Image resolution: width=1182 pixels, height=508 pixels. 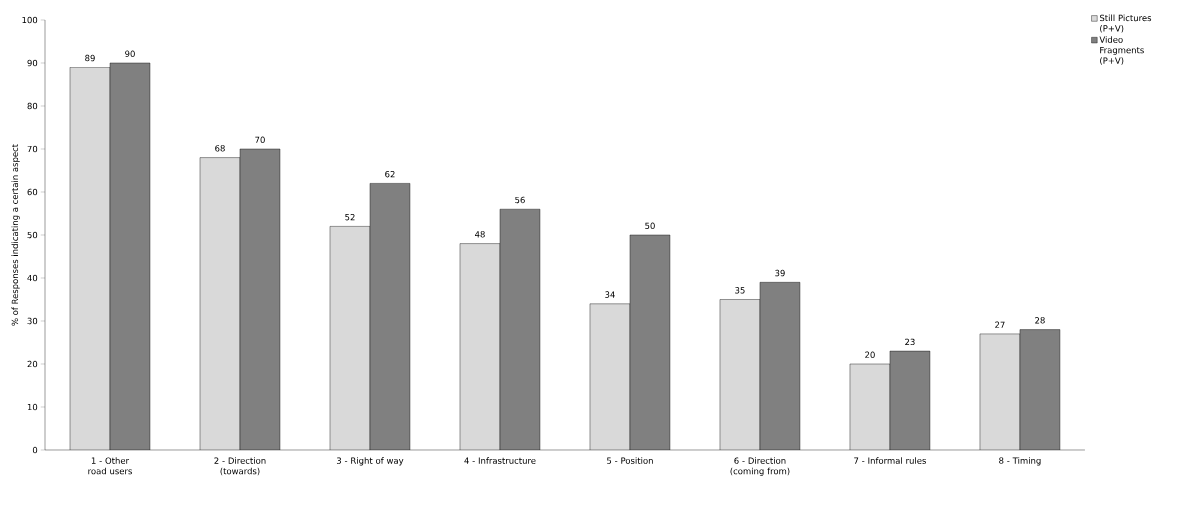 What do you see at coordinates (910, 342) in the screenshot?
I see `data-label: 23` at bounding box center [910, 342].